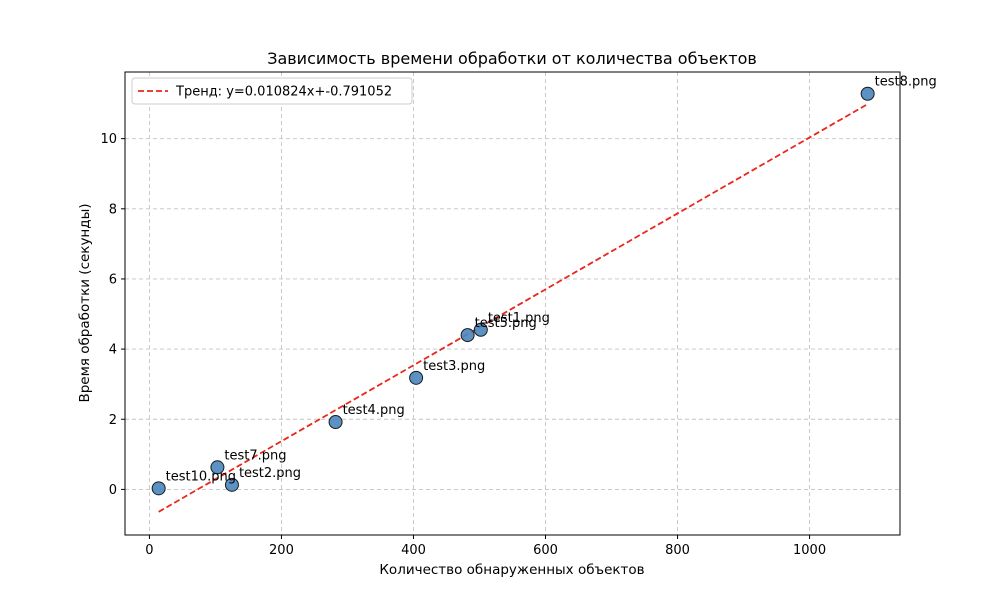  Describe the element at coordinates (413, 550) in the screenshot. I see `x-tick-label: 400` at that location.